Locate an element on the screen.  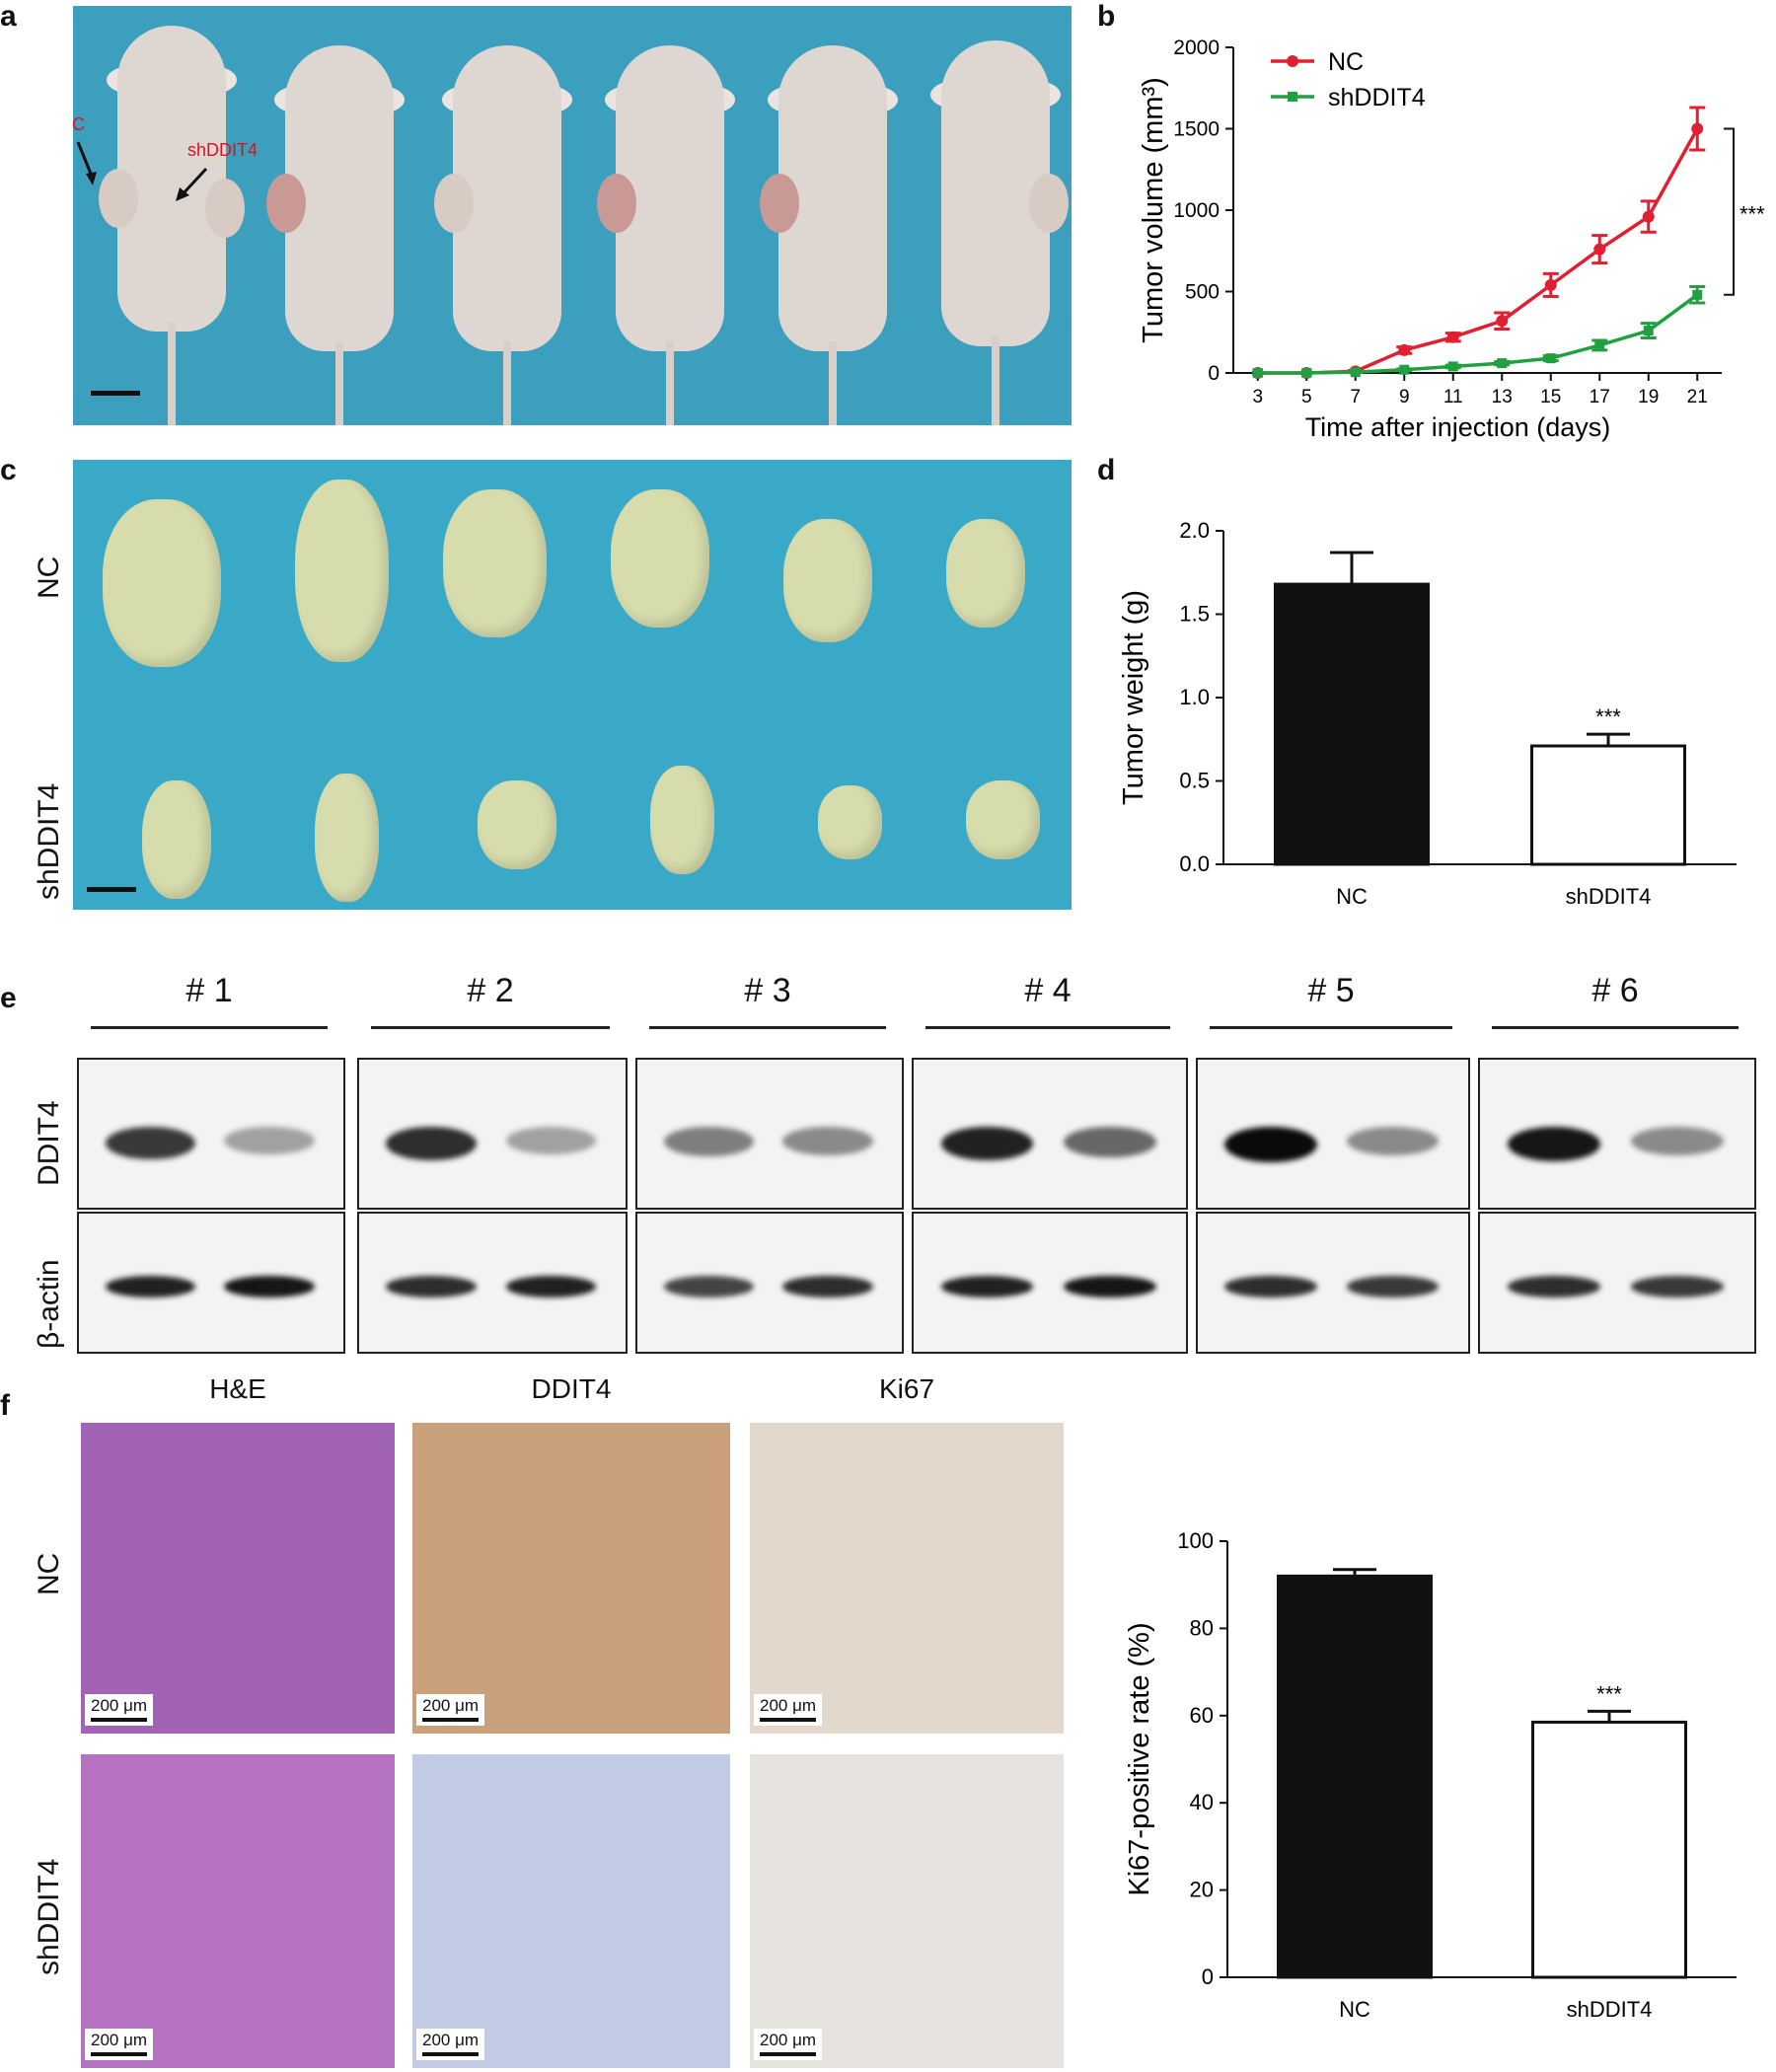
x-category-label: NC is located at coordinates (1355, 2010).